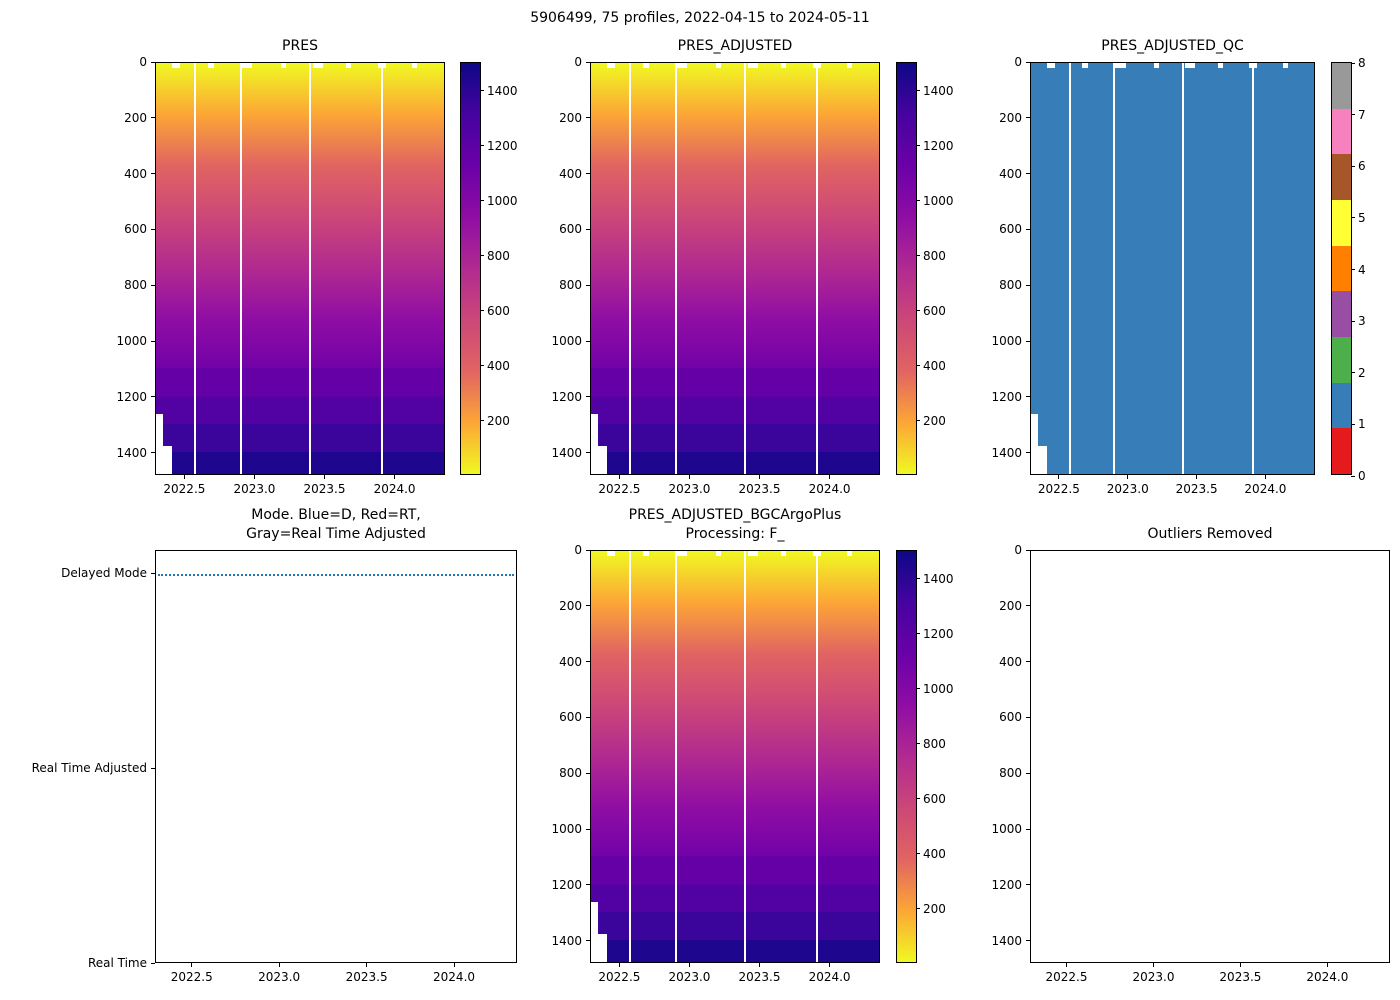  Describe the element at coordinates (938, 688) in the screenshot. I see `cblab: 1000` at that location.